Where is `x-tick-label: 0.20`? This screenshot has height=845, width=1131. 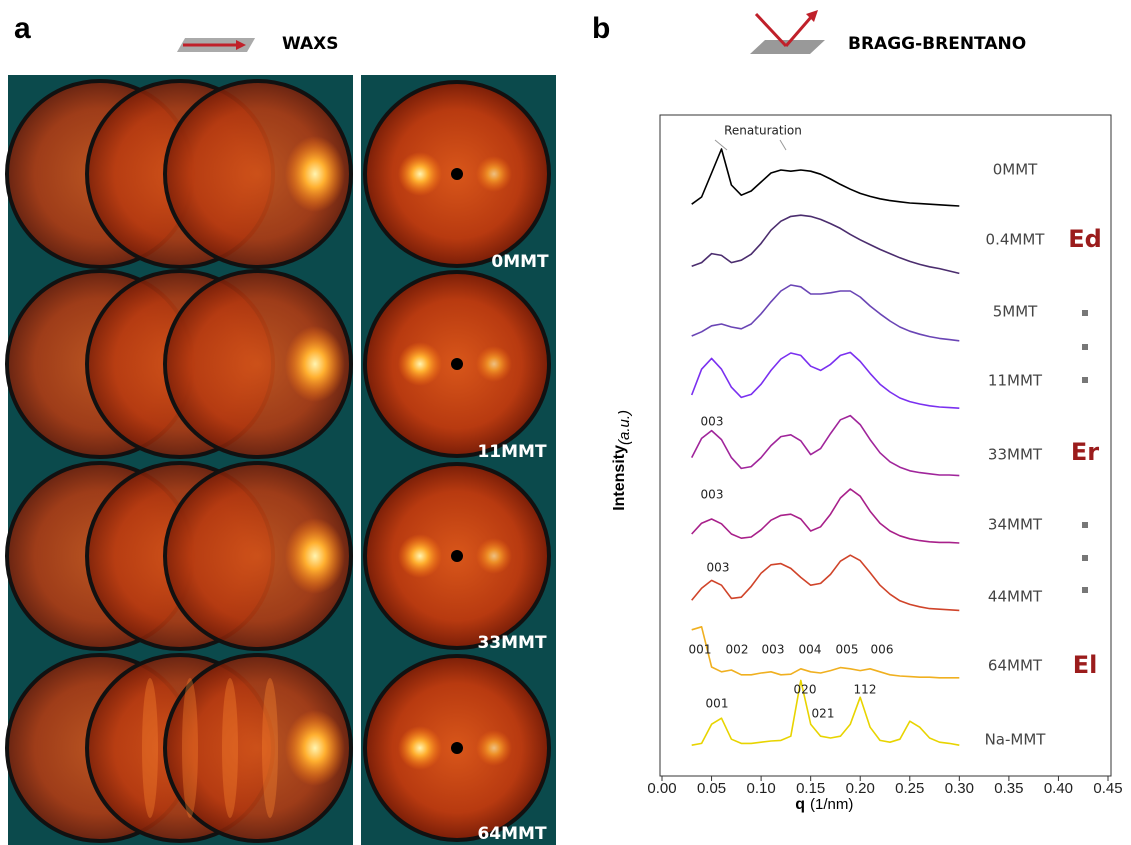
x-tick-label: 0.20 is located at coordinates (860, 788).